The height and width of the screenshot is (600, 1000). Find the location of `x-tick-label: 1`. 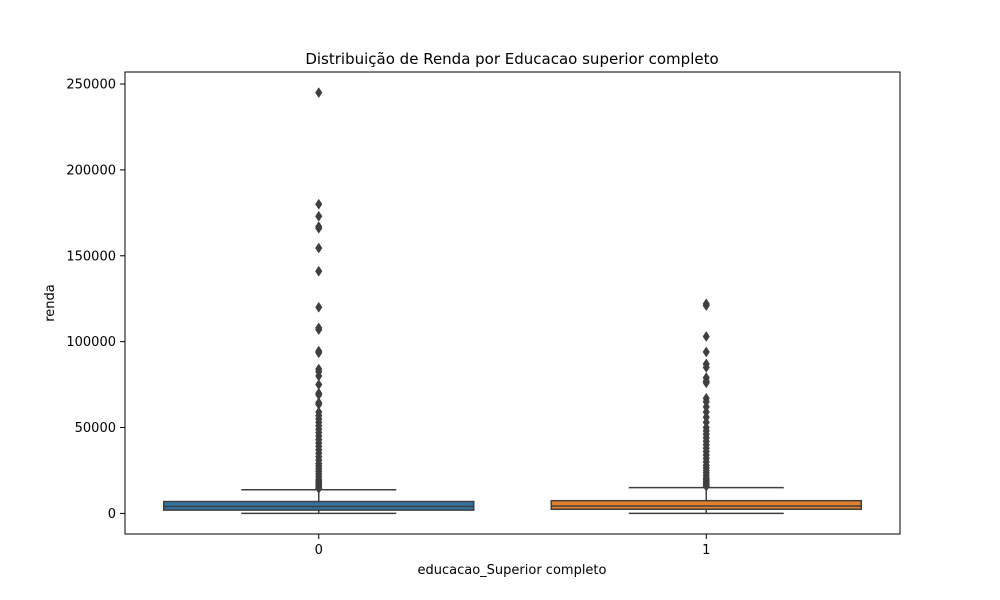

x-tick-label: 1 is located at coordinates (706, 550).